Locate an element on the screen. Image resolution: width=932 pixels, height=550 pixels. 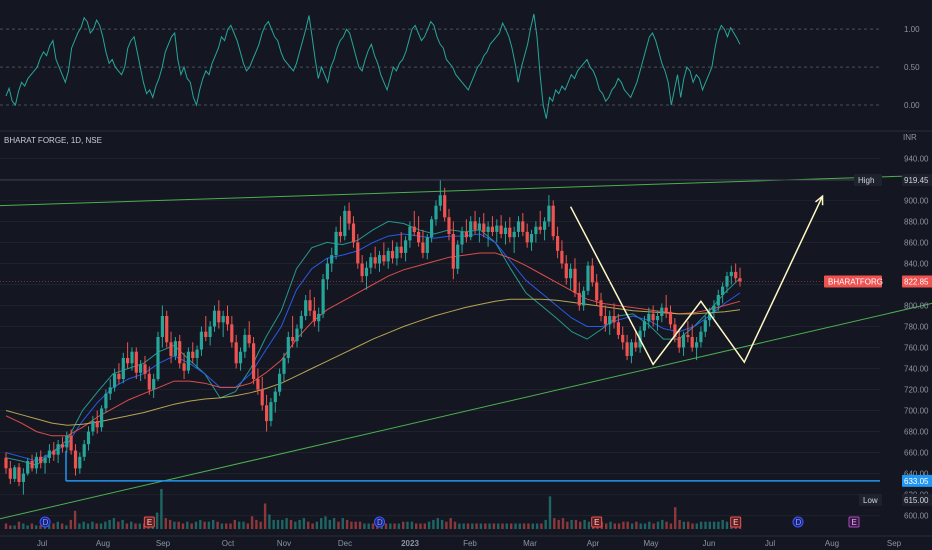
time-tick-label: Aug is located at coordinates (832, 543).